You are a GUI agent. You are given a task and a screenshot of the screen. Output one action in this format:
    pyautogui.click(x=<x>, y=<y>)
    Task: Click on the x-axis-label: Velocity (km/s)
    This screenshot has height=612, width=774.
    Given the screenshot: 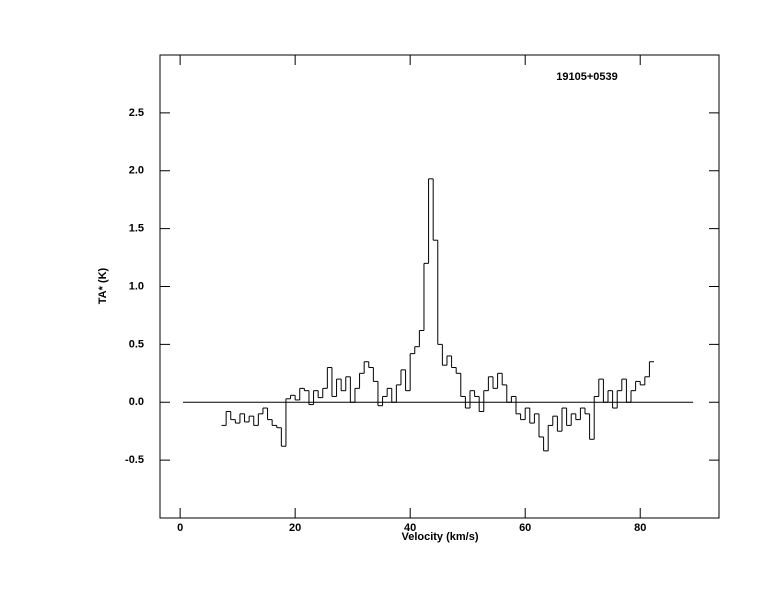 What is the action you would take?
    pyautogui.click(x=439, y=537)
    